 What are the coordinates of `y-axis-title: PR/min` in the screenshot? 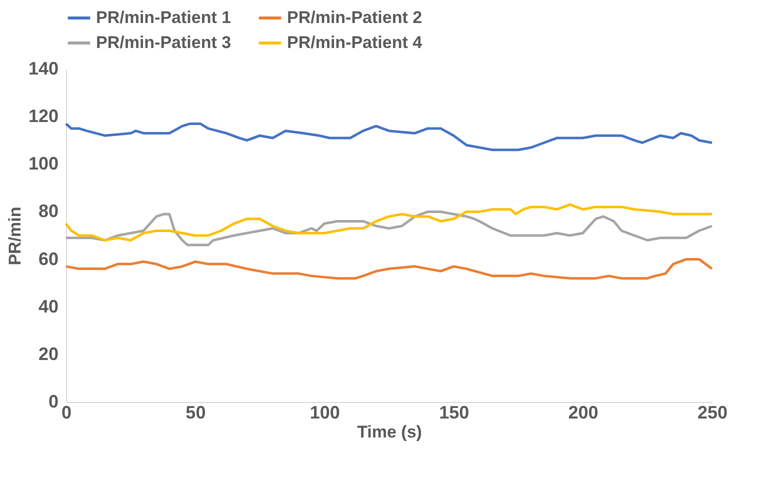 It's located at (14, 236).